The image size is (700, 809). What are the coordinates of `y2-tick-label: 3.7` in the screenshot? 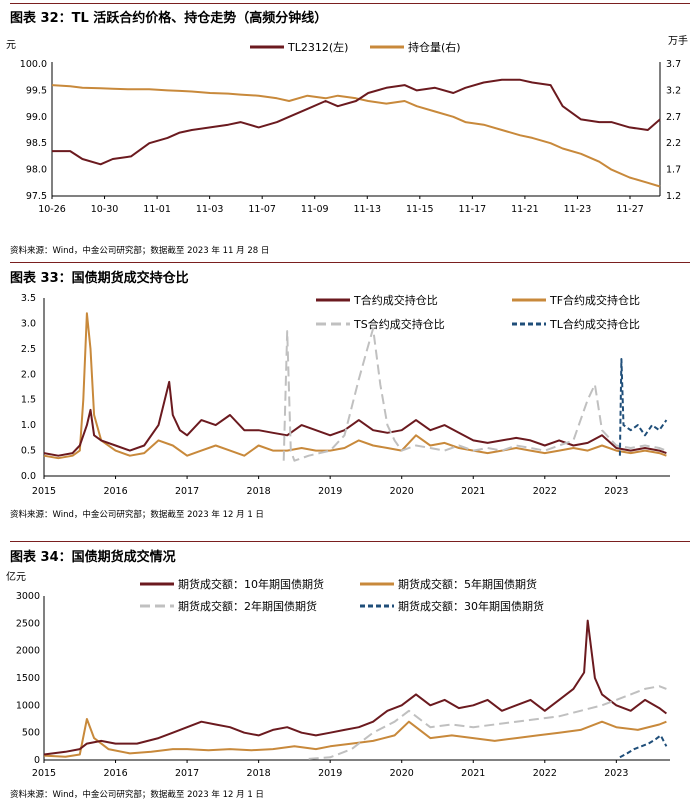 It's located at (673, 64).